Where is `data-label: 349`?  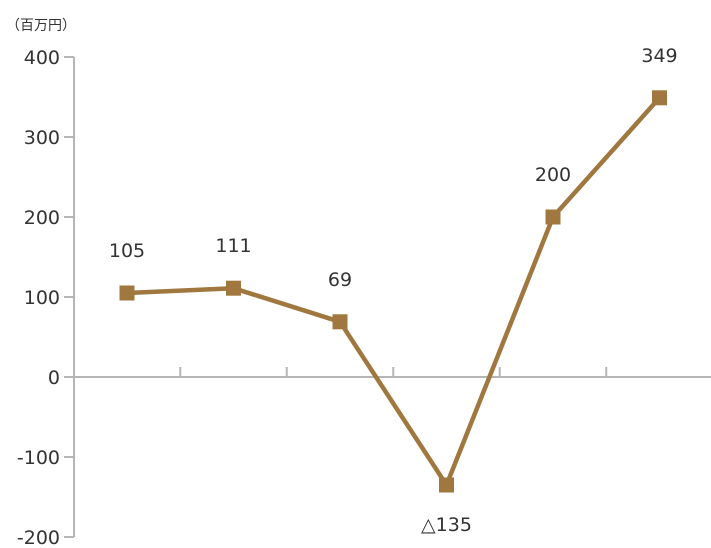 data-label: 349 is located at coordinates (659, 56).